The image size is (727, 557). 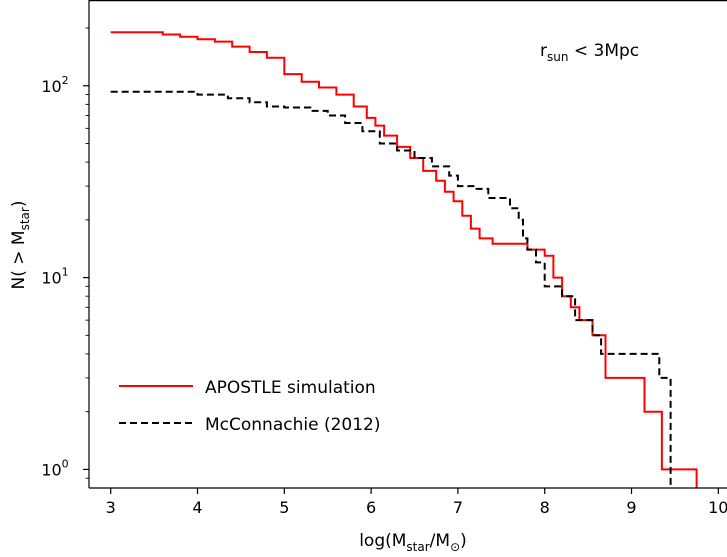 I want to click on x-tick-label: 9, so click(x=631, y=507).